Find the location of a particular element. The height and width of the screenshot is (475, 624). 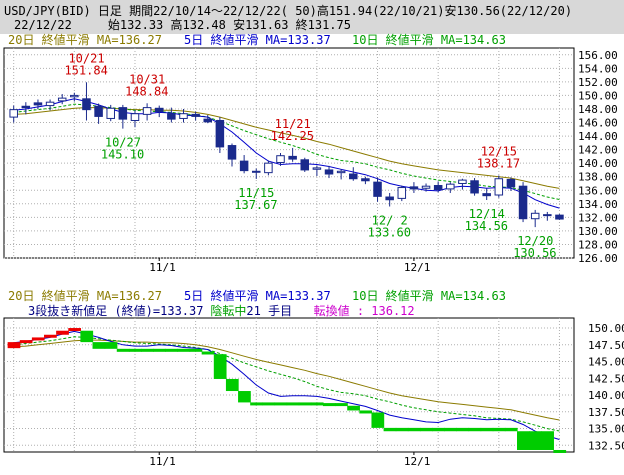

kagi-info-part: 陰転中 is located at coordinates (228, 310).